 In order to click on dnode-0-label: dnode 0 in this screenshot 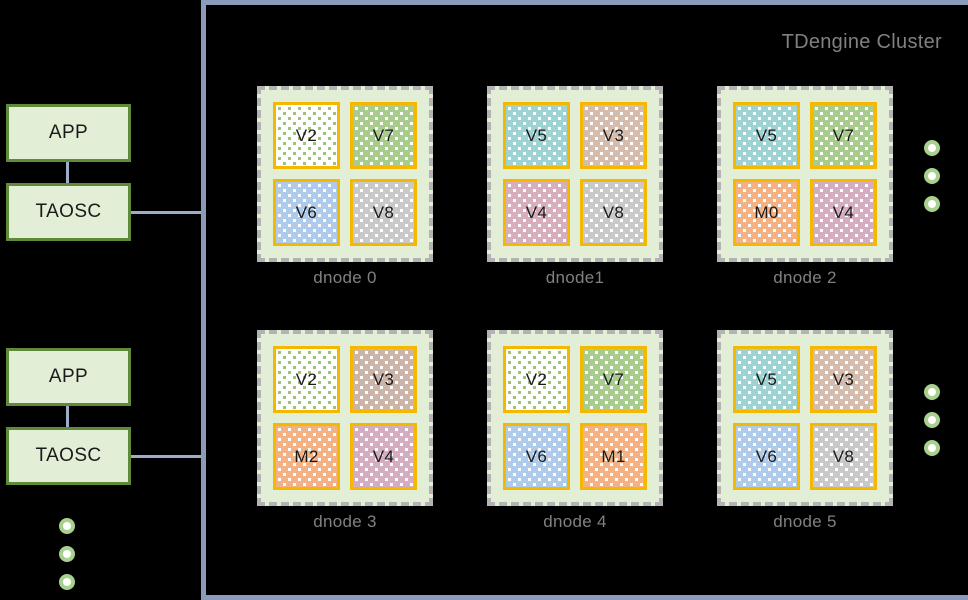, I will do `click(345, 277)`.